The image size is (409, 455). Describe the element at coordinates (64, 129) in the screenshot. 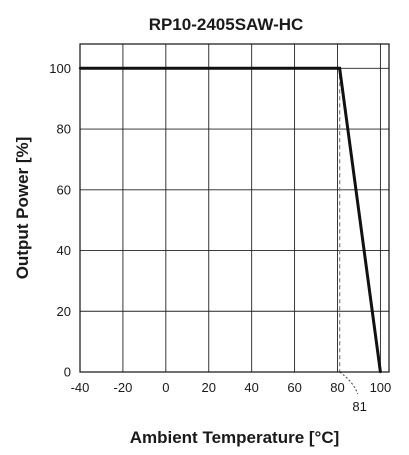

I see `y-tick-label: 80` at that location.